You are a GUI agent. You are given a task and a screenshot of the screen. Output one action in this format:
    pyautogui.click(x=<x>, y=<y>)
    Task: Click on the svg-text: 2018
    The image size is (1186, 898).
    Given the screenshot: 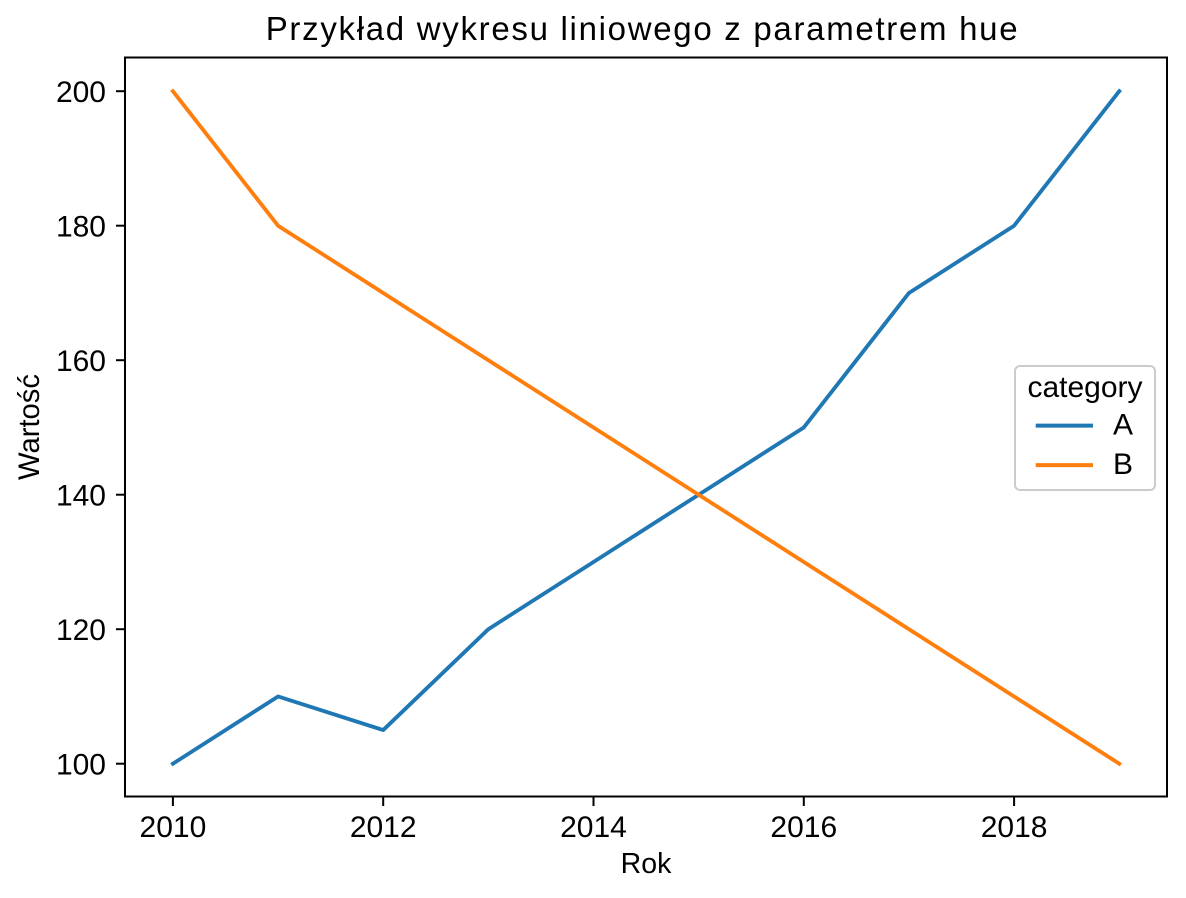 What is the action you would take?
    pyautogui.click(x=1014, y=827)
    